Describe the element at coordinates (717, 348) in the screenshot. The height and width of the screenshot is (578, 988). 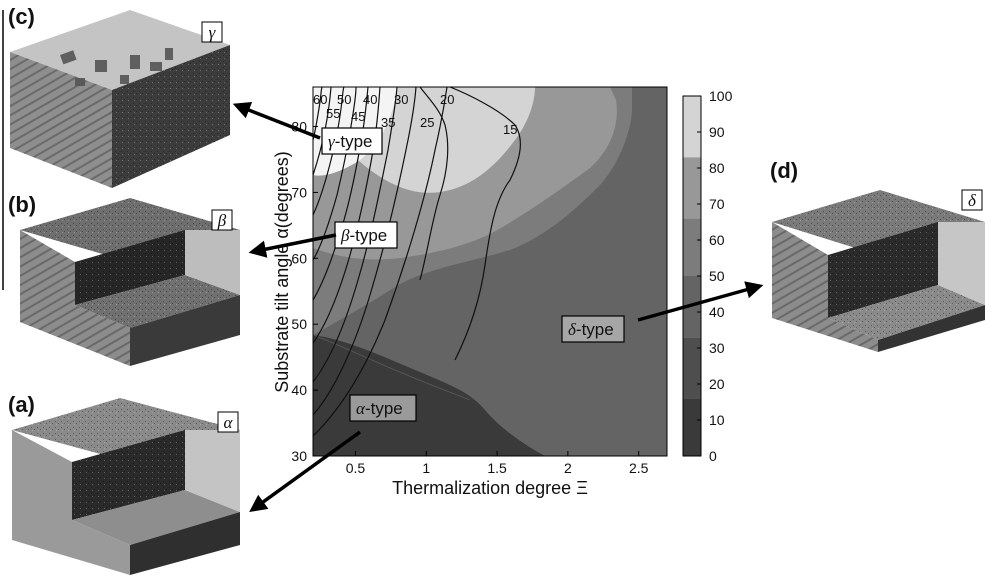
I see `colorbar-tick-label: 30` at that location.